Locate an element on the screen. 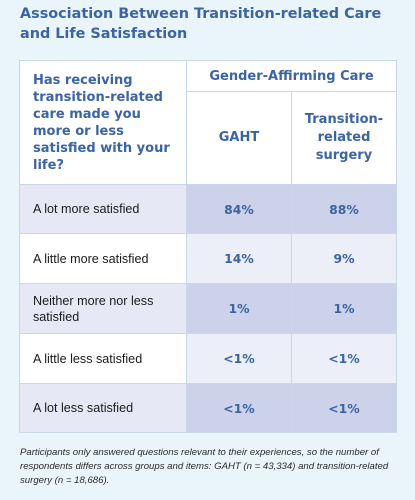 The image size is (415, 500). row-label: A lot less satisfied is located at coordinates (103, 408).